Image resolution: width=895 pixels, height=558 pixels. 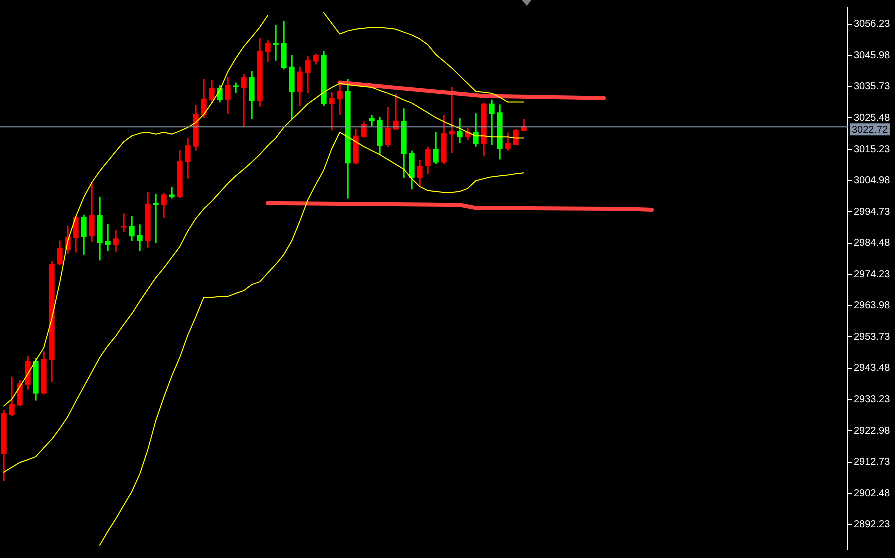 I want to click on y-tick-label: 2974.23, so click(x=872, y=274).